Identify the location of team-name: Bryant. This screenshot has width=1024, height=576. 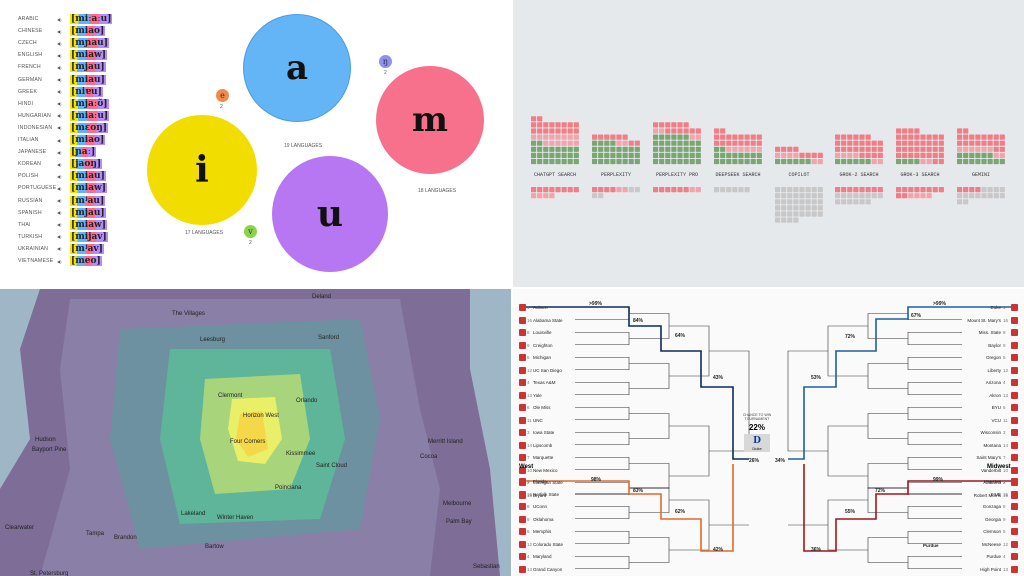
(540, 495).